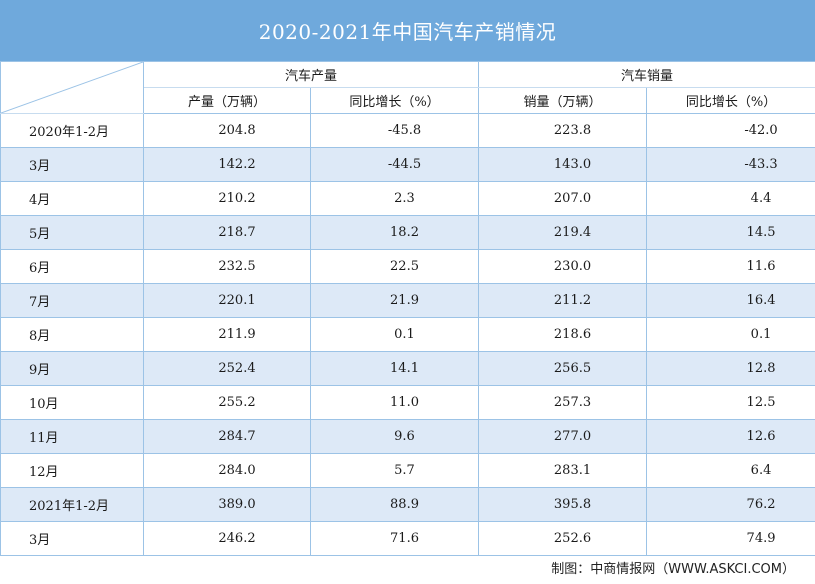 The height and width of the screenshot is (584, 815). I want to click on sales-cell: 219.4, so click(563, 232).